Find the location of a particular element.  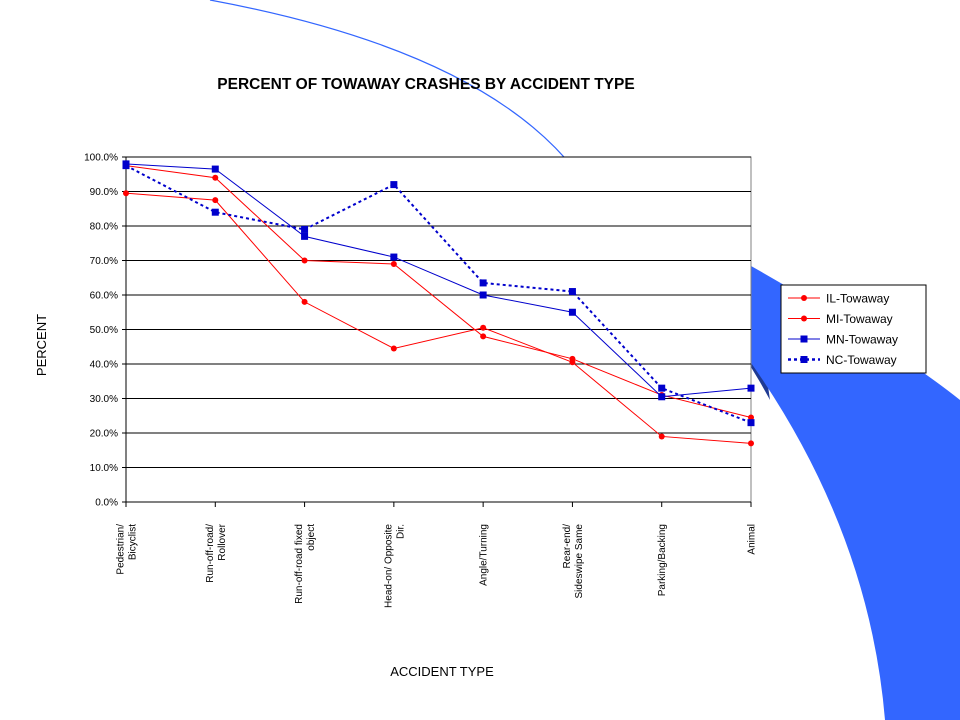

x-axis-ticks is located at coordinates (438, 504).